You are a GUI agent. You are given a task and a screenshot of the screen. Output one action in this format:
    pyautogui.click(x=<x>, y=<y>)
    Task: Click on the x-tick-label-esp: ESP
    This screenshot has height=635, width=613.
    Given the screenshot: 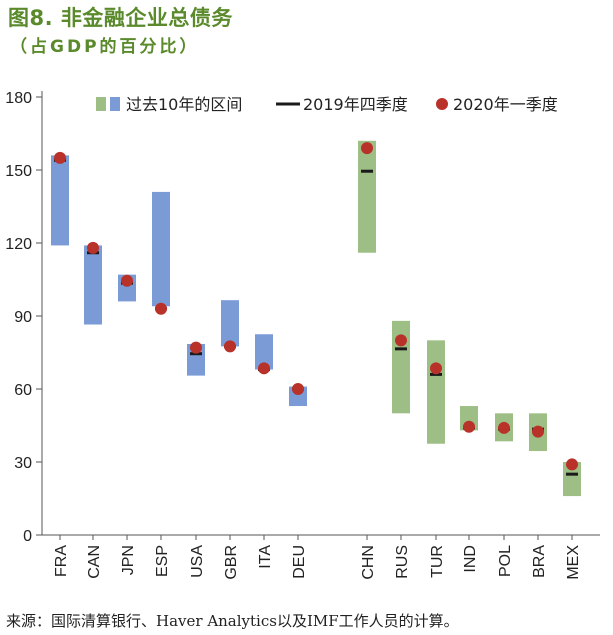 What is the action you would take?
    pyautogui.click(x=162, y=561)
    